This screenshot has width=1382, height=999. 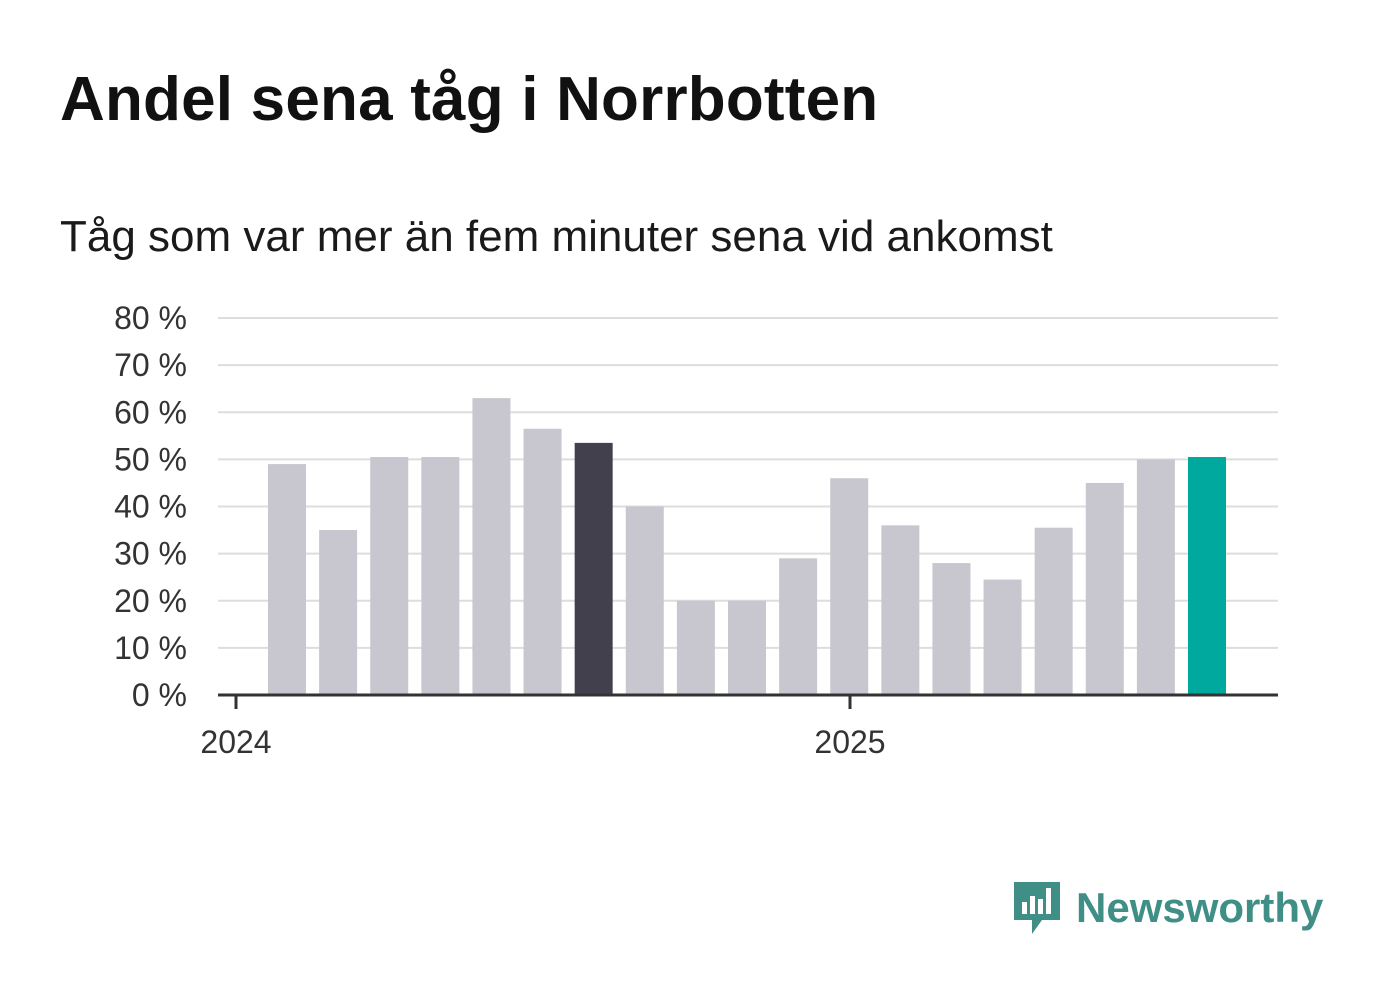 I want to click on brand-logo: Newsworthy, so click(x=1166, y=908).